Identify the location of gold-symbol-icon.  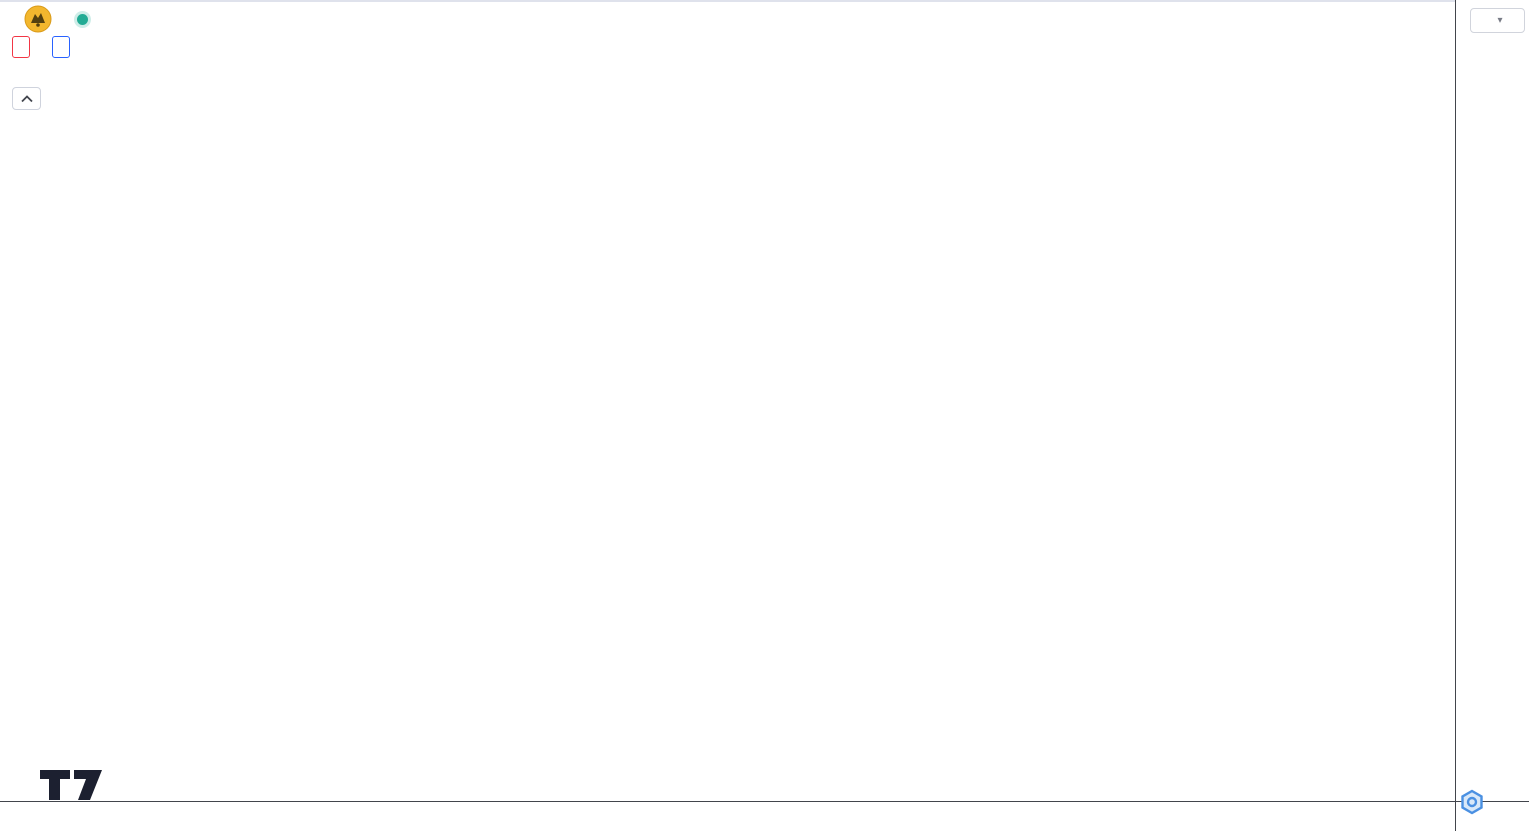
(38, 19).